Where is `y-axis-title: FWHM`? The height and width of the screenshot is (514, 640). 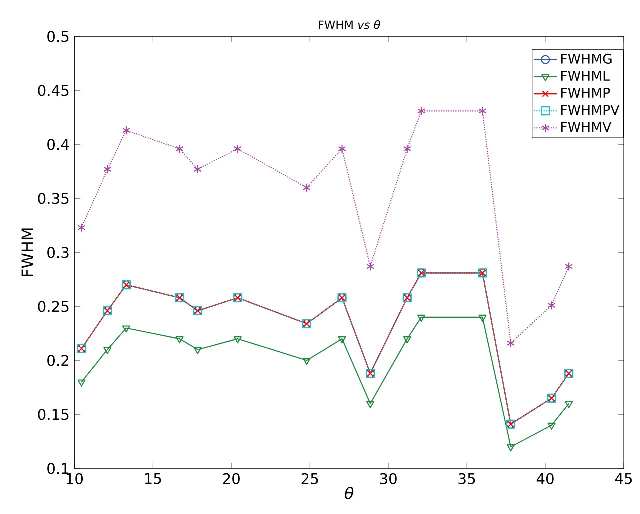 y-axis-title: FWHM is located at coordinates (28, 252).